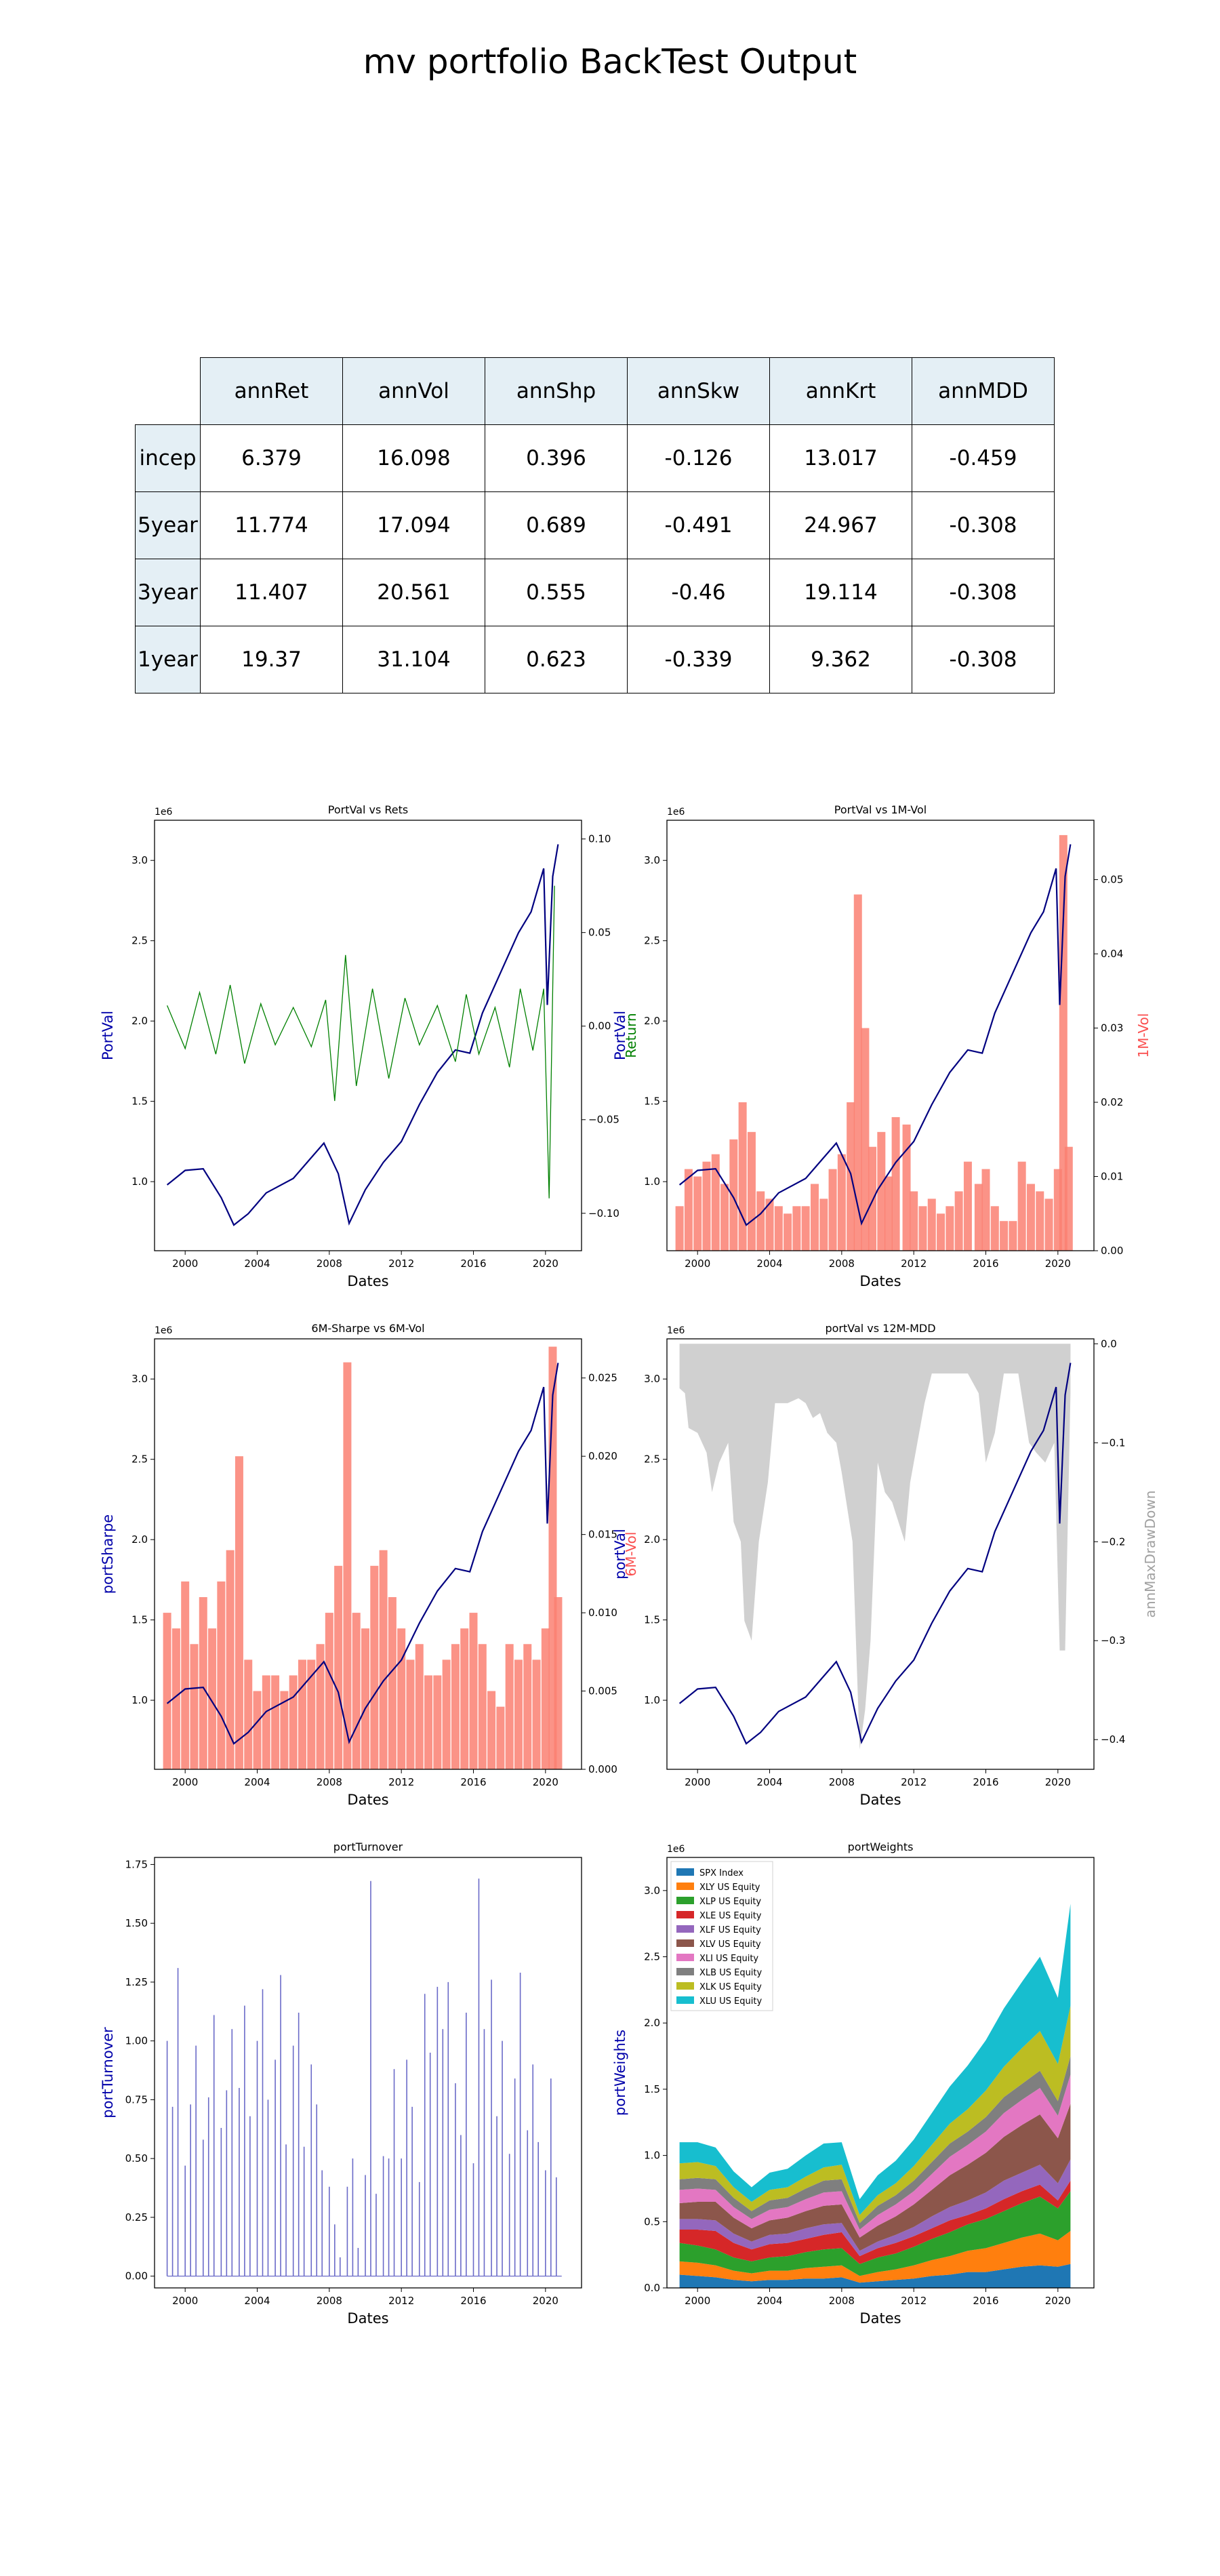 The height and width of the screenshot is (2576, 1220). Describe the element at coordinates (595, 458) in the screenshot. I see `stats-row-incep: incep 6.379 16.098 0.396 -0.126 13.017 -0.459` at that location.